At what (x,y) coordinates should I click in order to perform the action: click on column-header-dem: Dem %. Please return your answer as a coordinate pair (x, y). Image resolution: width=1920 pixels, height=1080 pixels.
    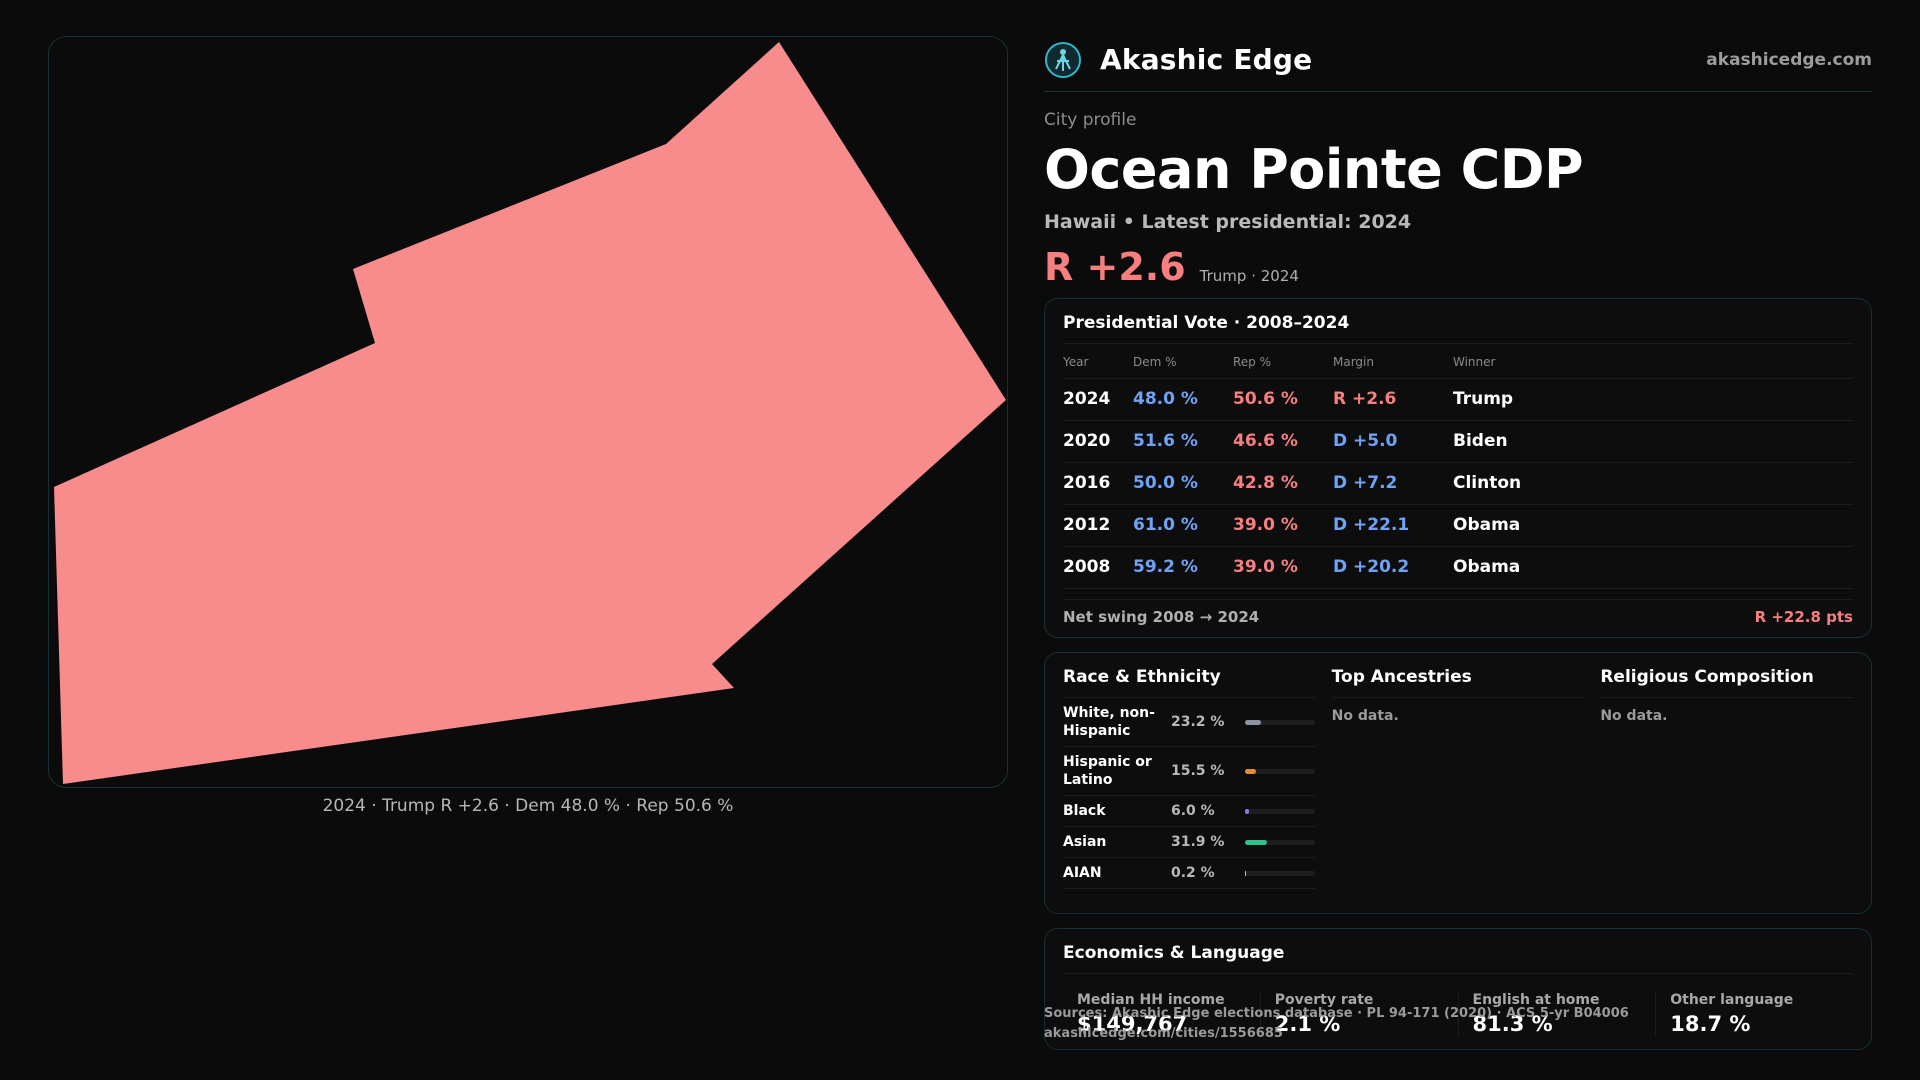
    Looking at the image, I should click on (1183, 362).